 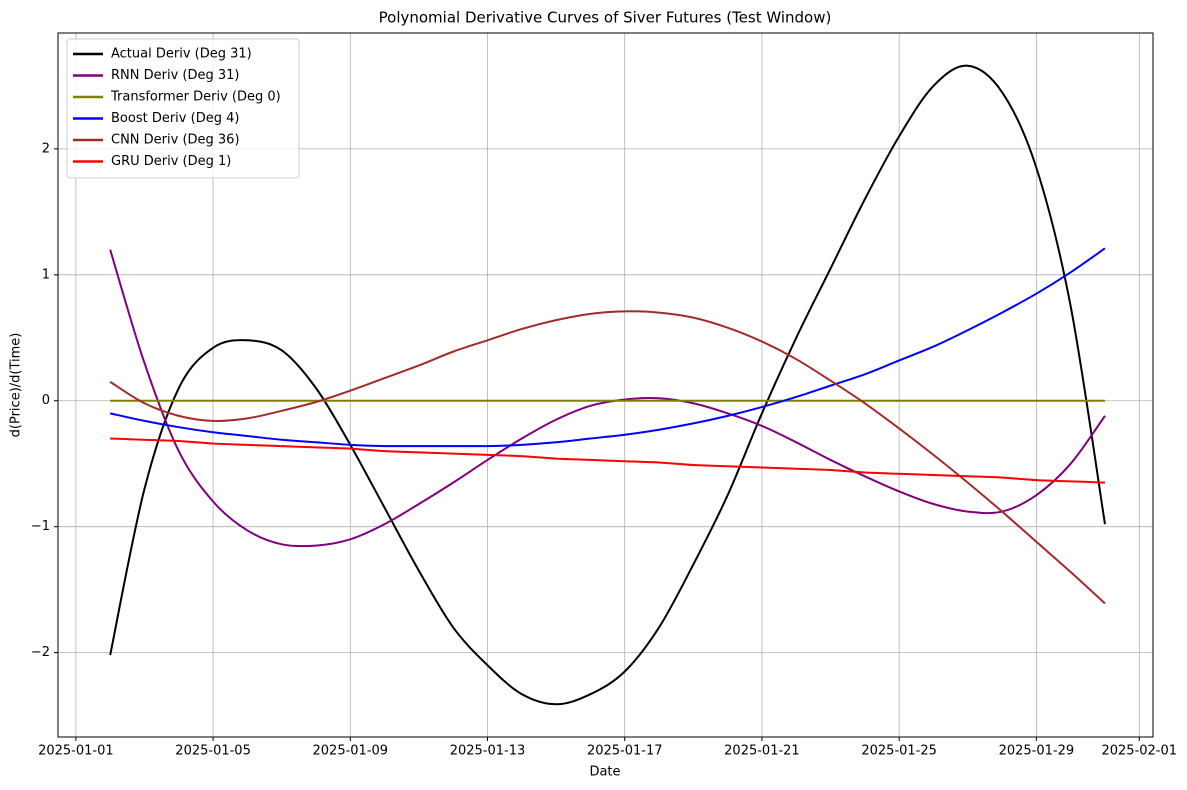 What do you see at coordinates (213, 751) in the screenshot?
I see `x-tick-label: 2025-01-05` at bounding box center [213, 751].